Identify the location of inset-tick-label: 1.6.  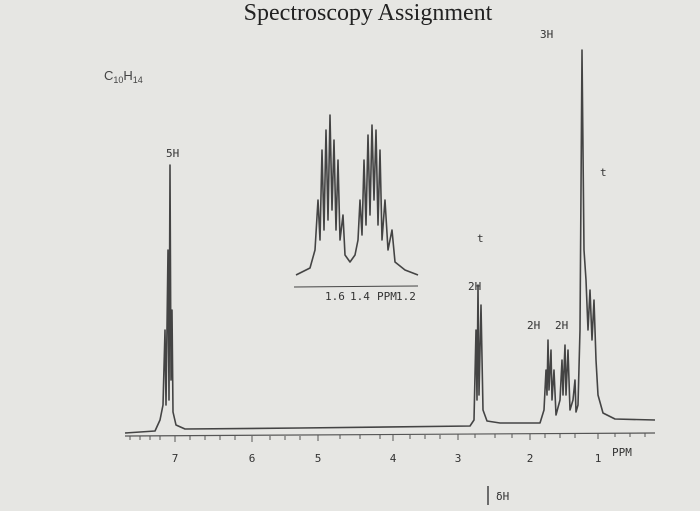
(335, 296).